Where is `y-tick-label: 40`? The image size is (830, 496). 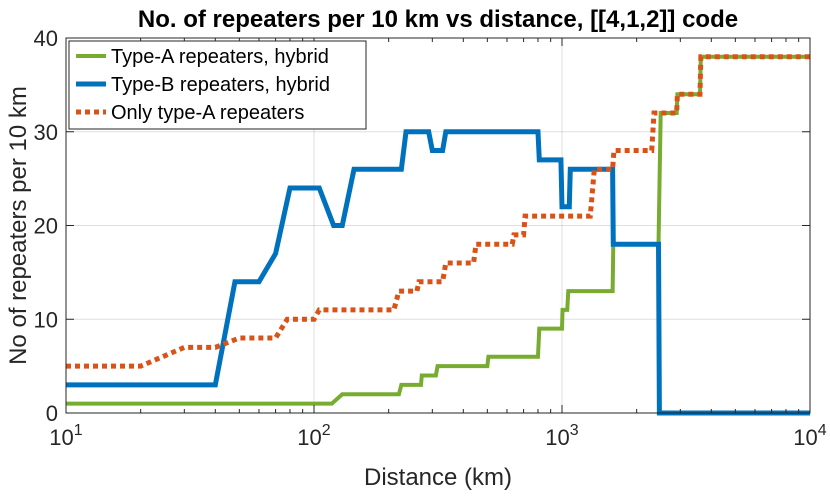
y-tick-label: 40 is located at coordinates (46, 38).